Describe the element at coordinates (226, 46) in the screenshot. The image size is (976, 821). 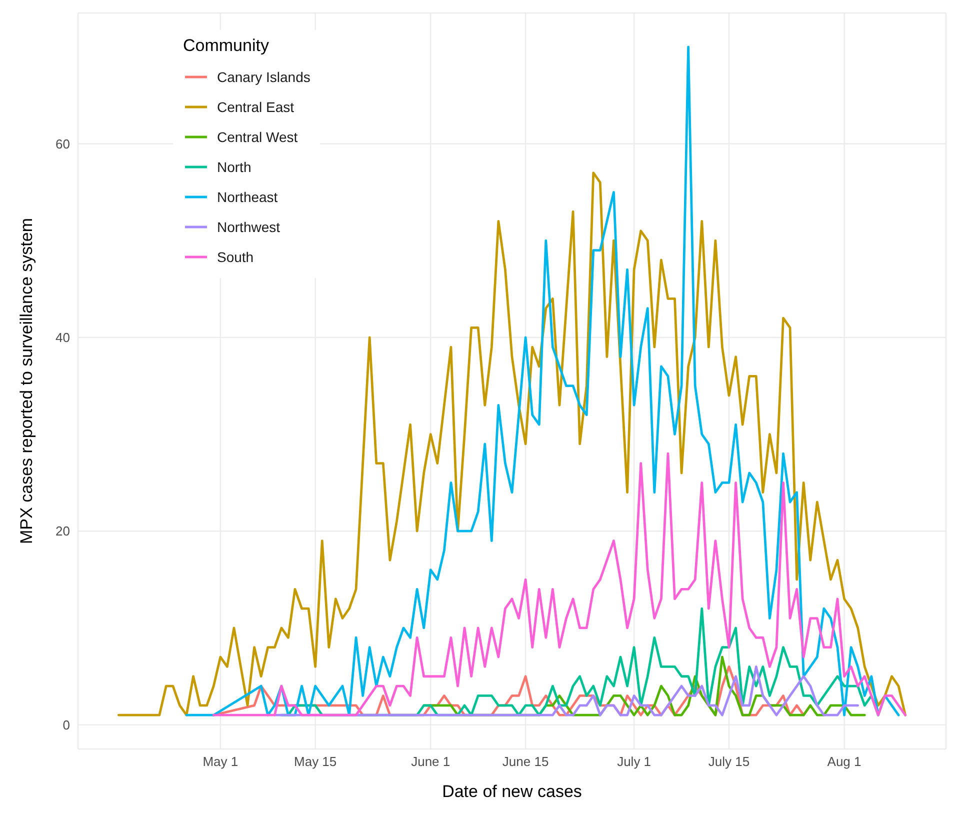
I see `legend-title: Community` at that location.